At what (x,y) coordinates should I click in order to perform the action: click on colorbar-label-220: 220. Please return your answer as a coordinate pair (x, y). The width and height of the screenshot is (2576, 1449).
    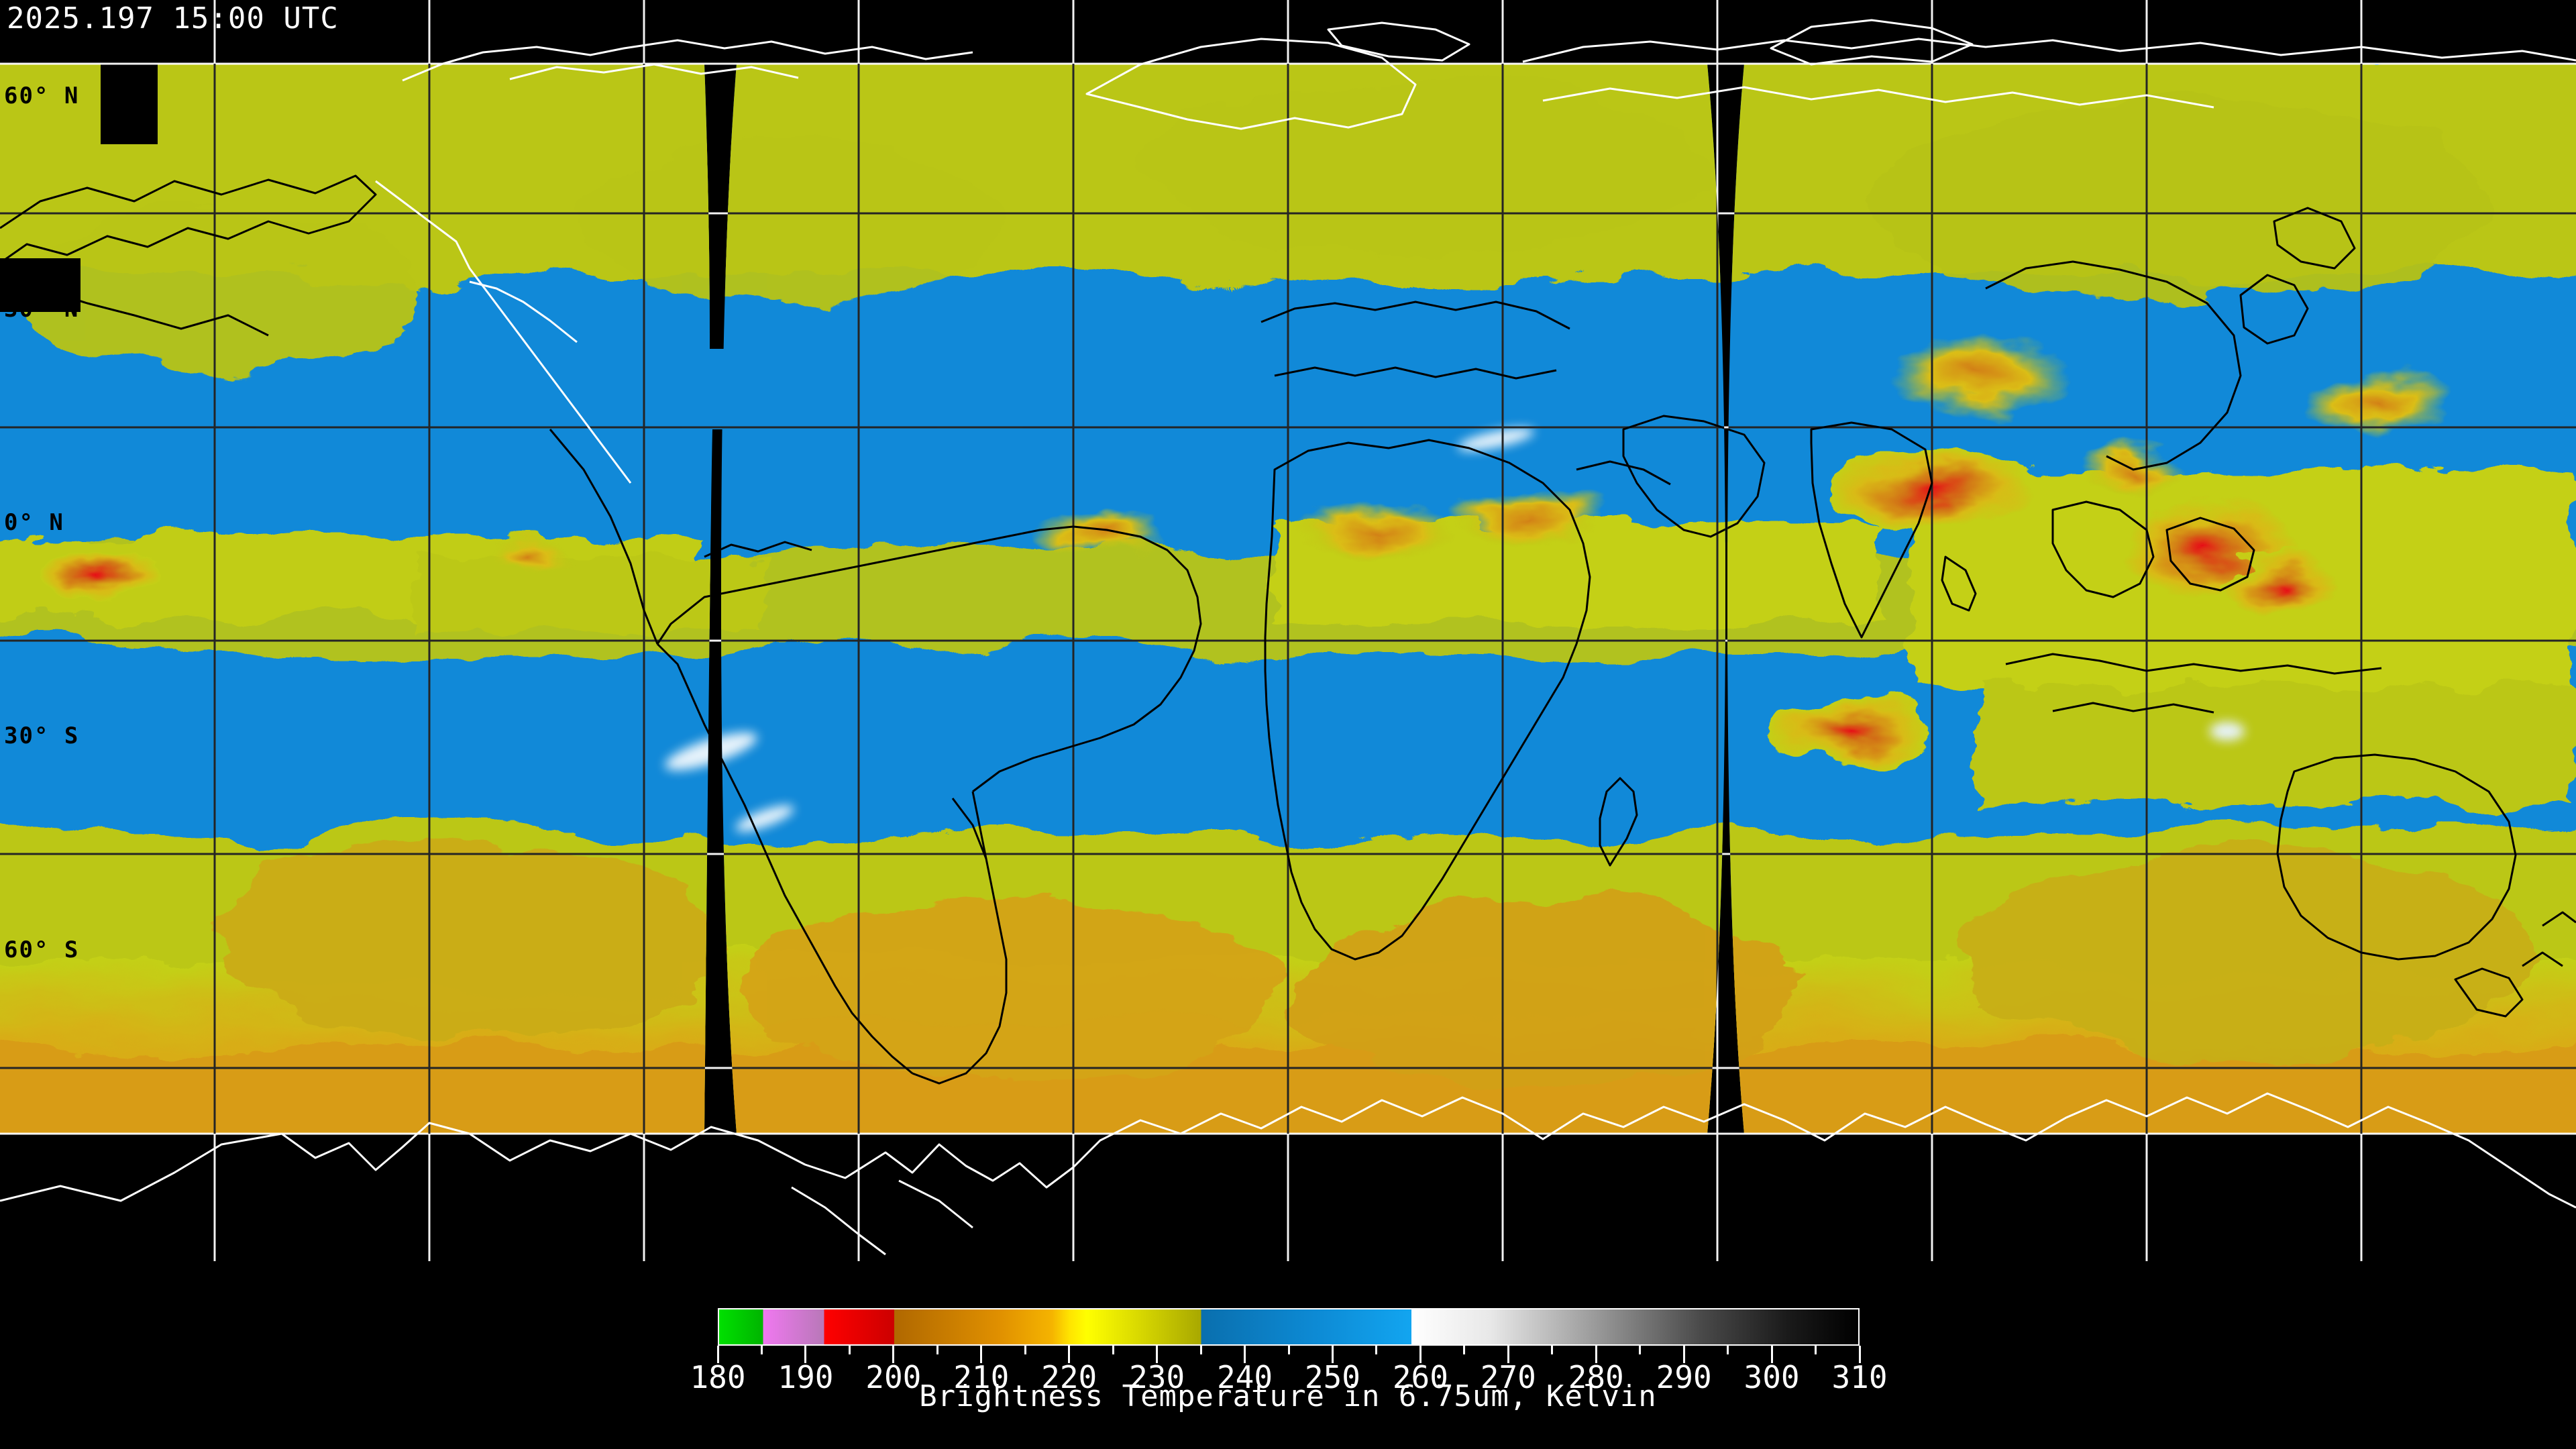
    Looking at the image, I should click on (1069, 1377).